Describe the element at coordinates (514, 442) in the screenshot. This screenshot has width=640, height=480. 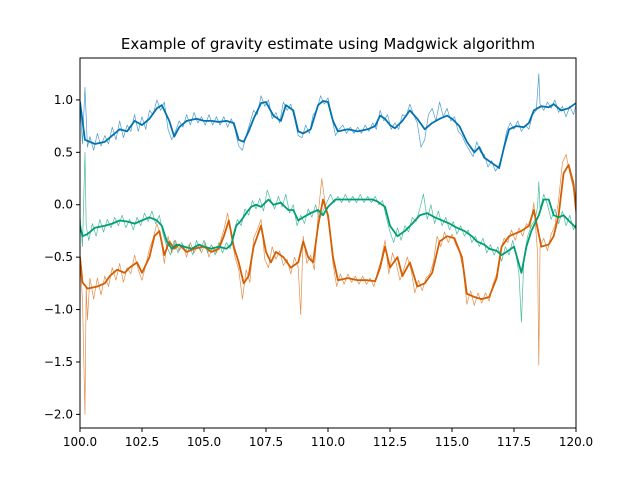
I see `x-tick-label: 117.5` at that location.